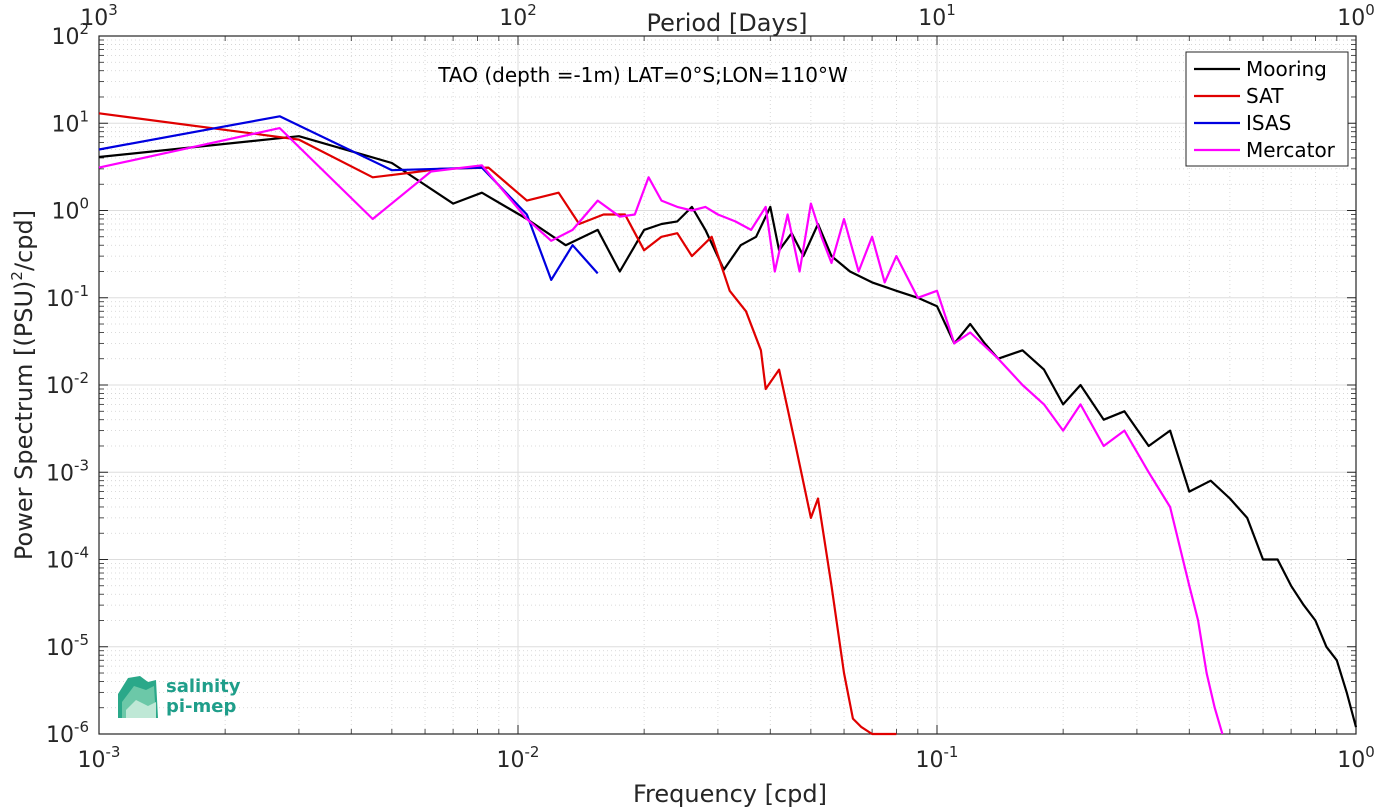  I want to click on y-tick-label: 10⁻⁶, so click(67, 733).